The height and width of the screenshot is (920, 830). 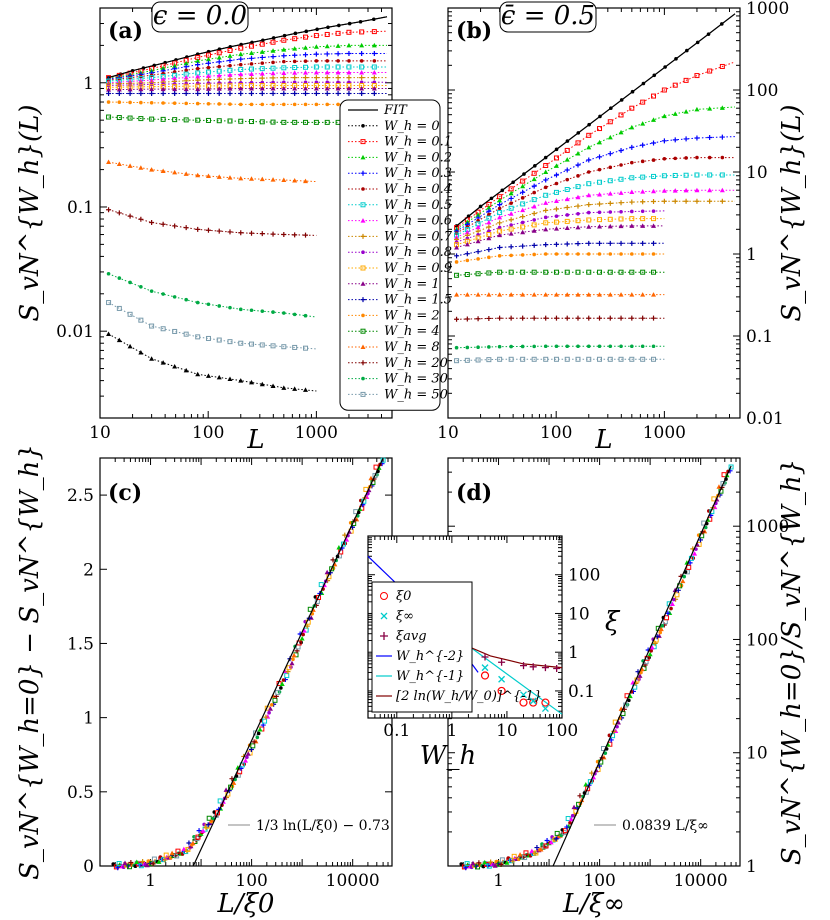 What do you see at coordinates (451, 731) in the screenshot?
I see `x-tick-label: 1` at bounding box center [451, 731].